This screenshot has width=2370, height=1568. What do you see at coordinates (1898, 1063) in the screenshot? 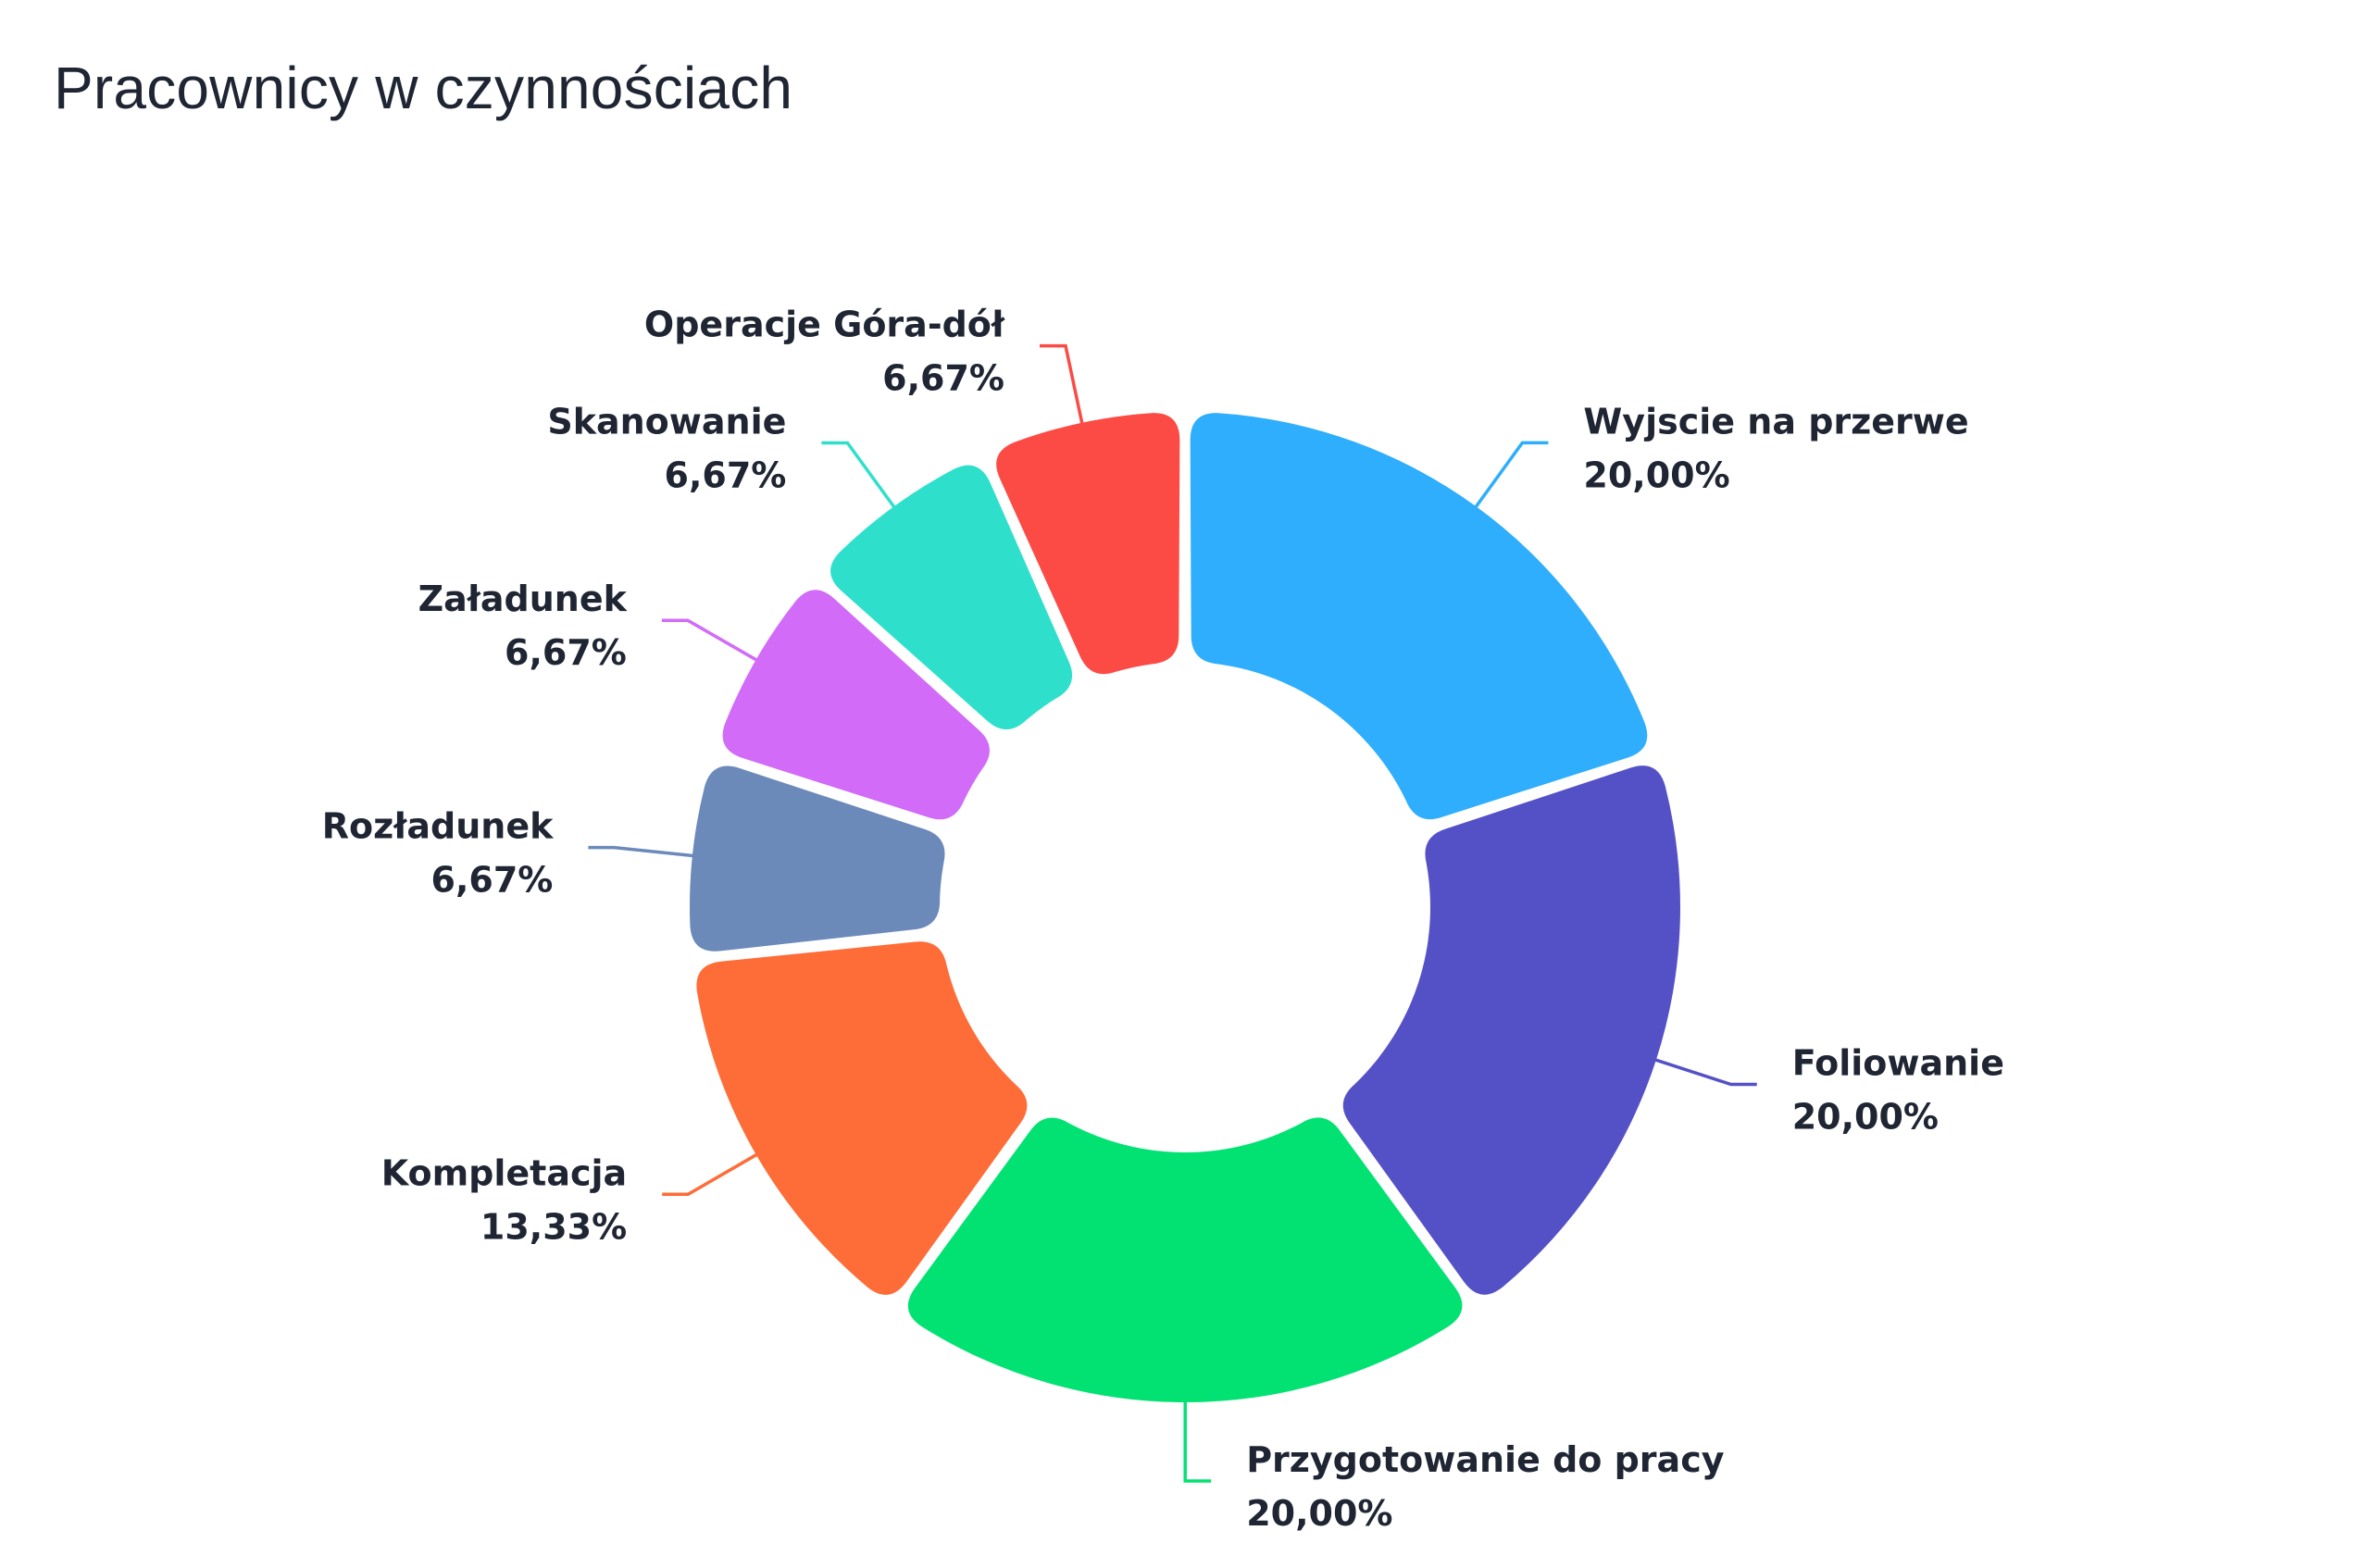
I see `slice-label-name: Foliowanie` at bounding box center [1898, 1063].